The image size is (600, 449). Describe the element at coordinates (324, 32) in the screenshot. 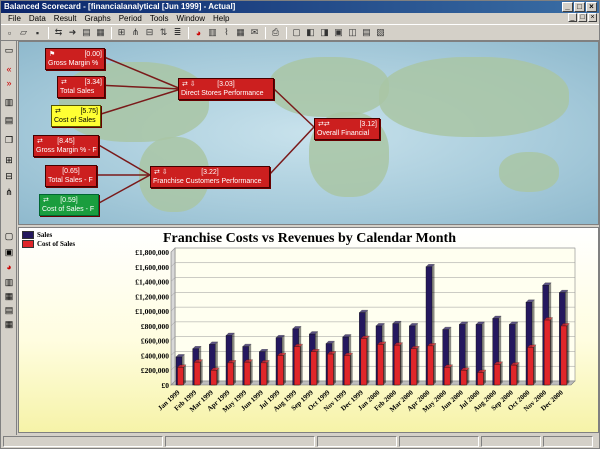

I see `view3-icon: ◨` at that location.